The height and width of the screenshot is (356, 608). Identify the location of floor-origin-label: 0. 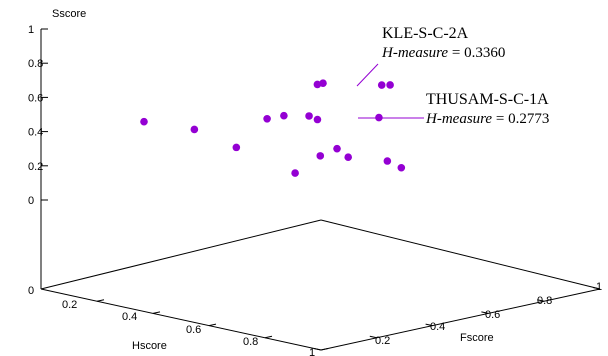
(31, 291).